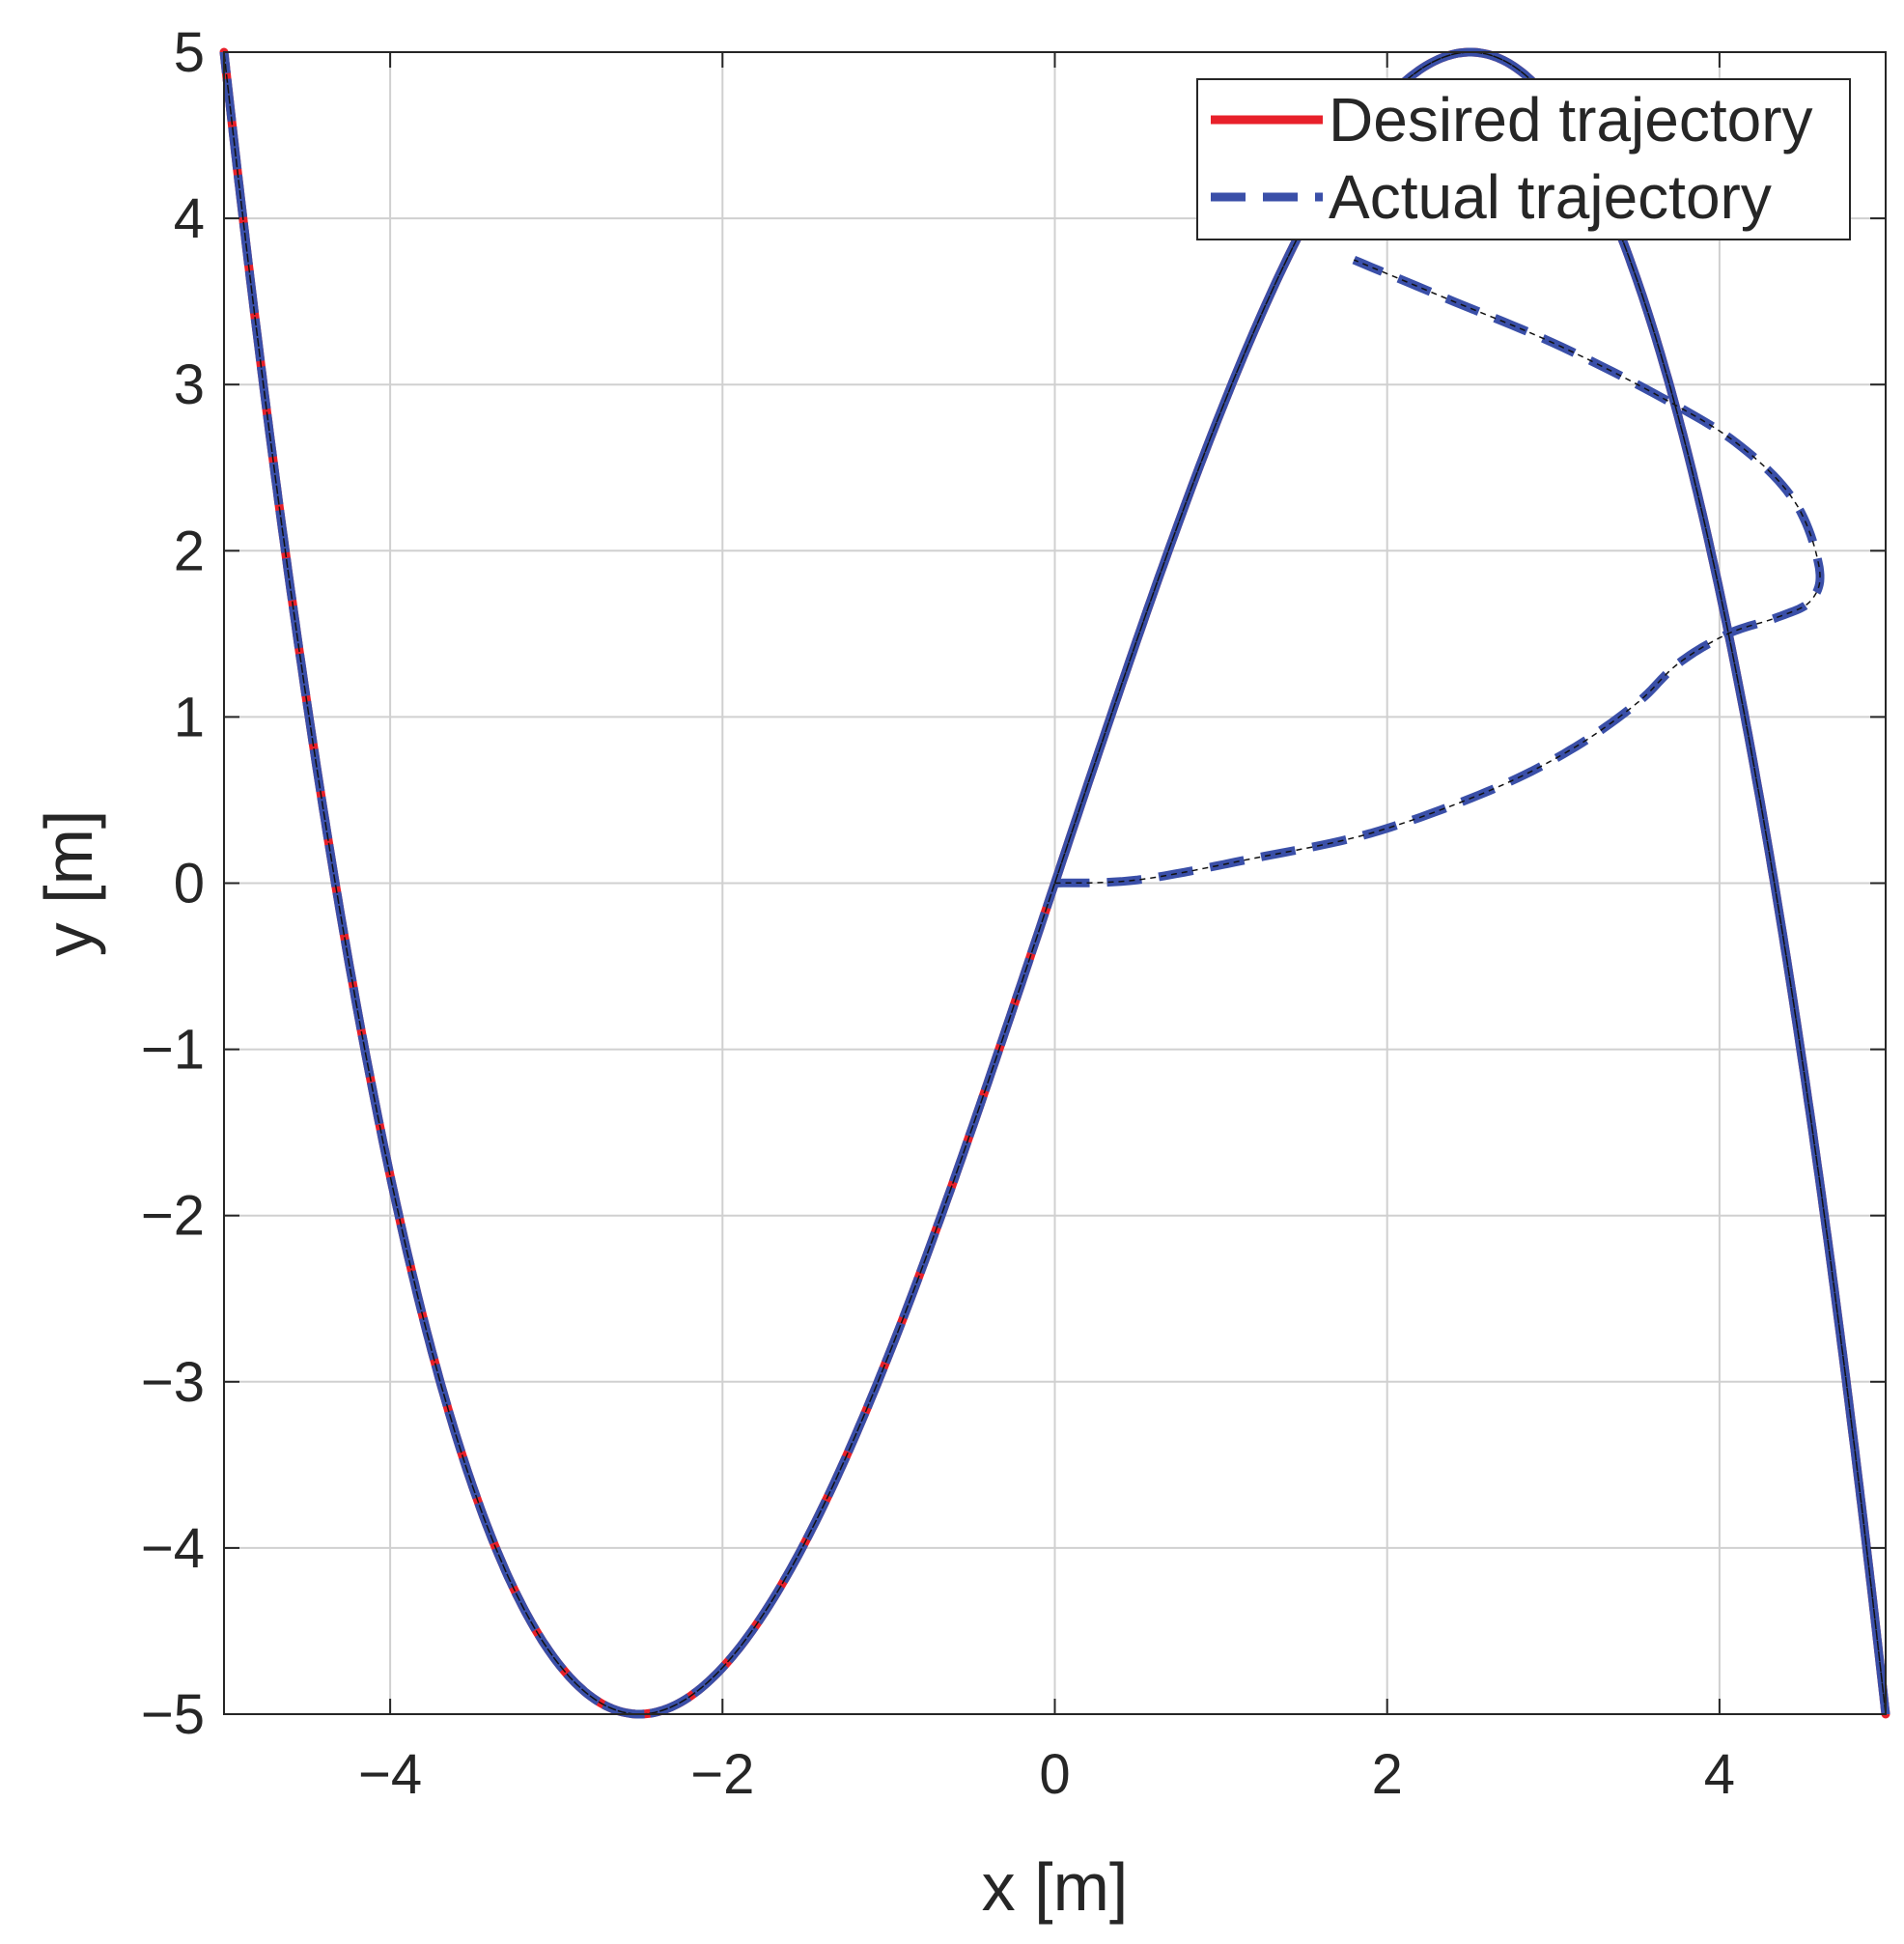  Describe the element at coordinates (173, 1382) in the screenshot. I see `y-tick-label: −3` at that location.